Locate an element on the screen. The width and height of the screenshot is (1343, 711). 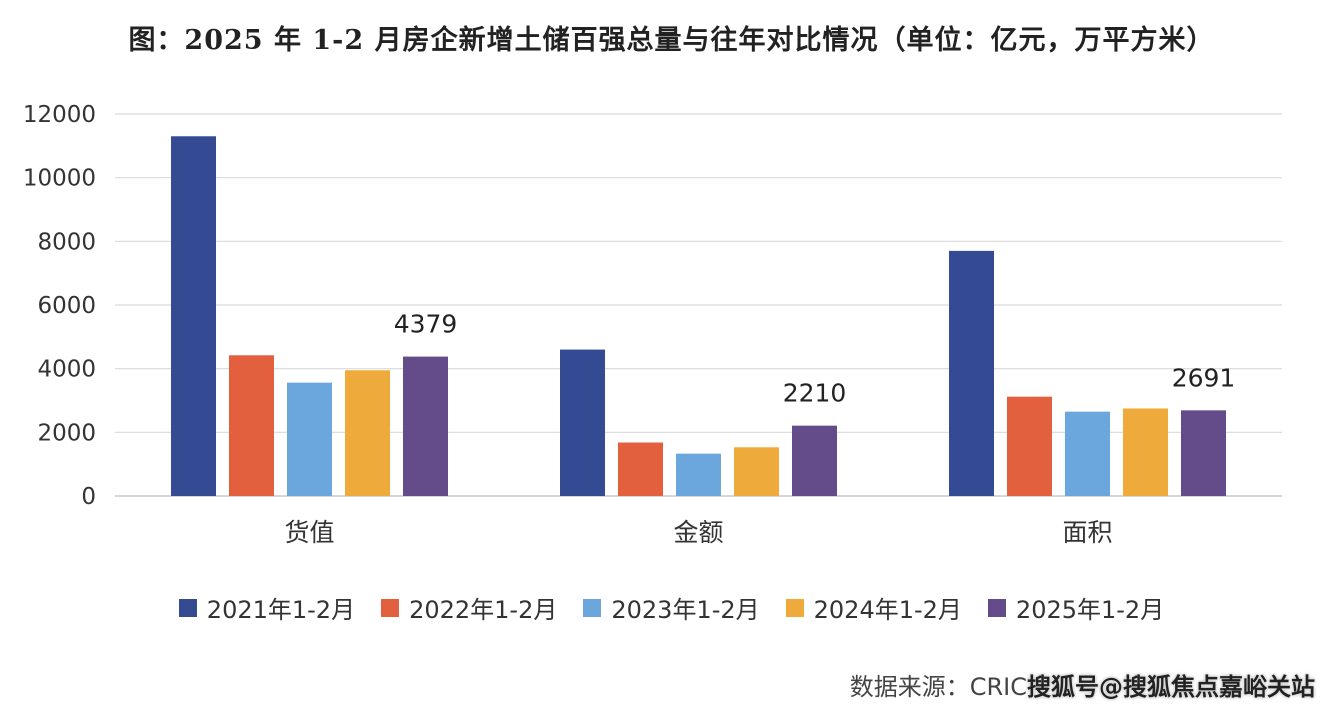
y-tick-label: 8000 is located at coordinates (66, 242).